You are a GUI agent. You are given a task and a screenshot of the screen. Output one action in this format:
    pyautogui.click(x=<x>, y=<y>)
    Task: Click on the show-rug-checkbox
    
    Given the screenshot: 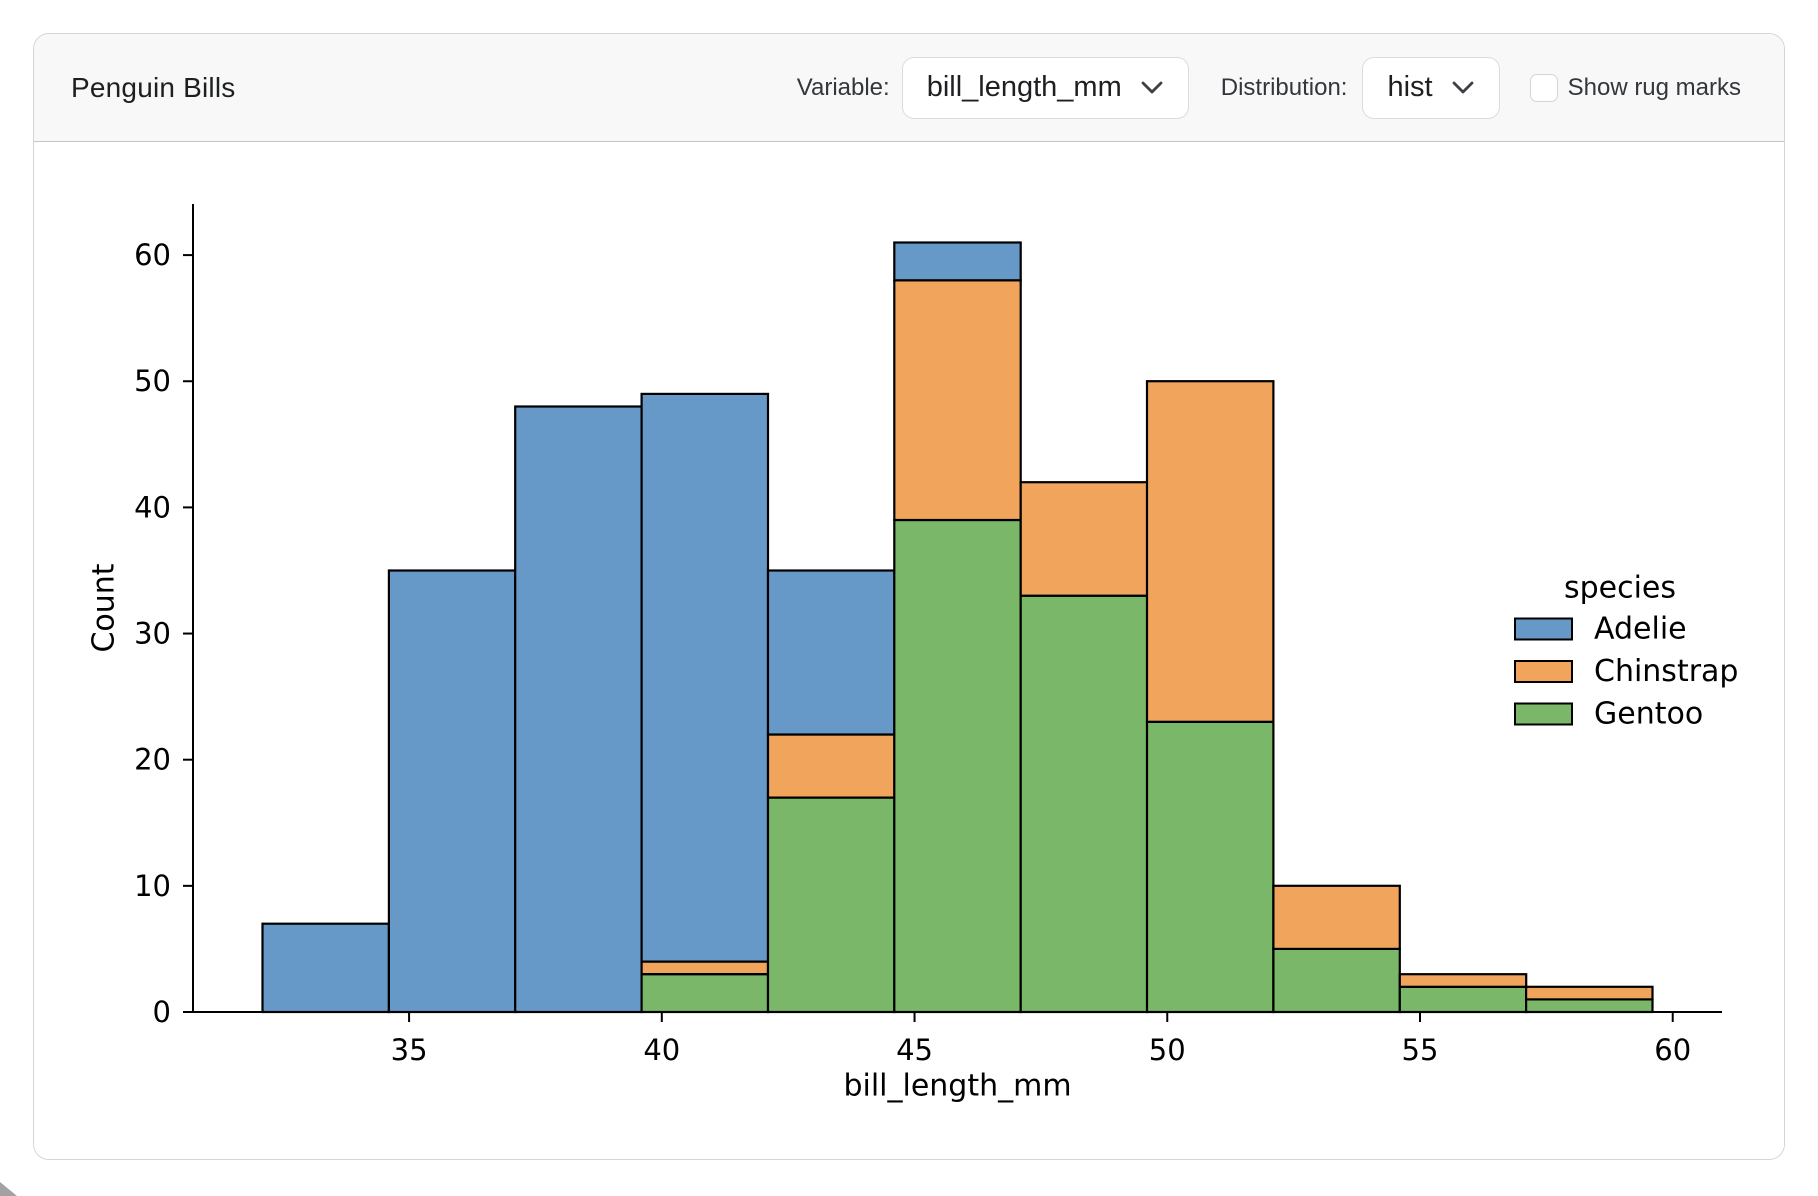 What is the action you would take?
    pyautogui.click(x=1543, y=87)
    